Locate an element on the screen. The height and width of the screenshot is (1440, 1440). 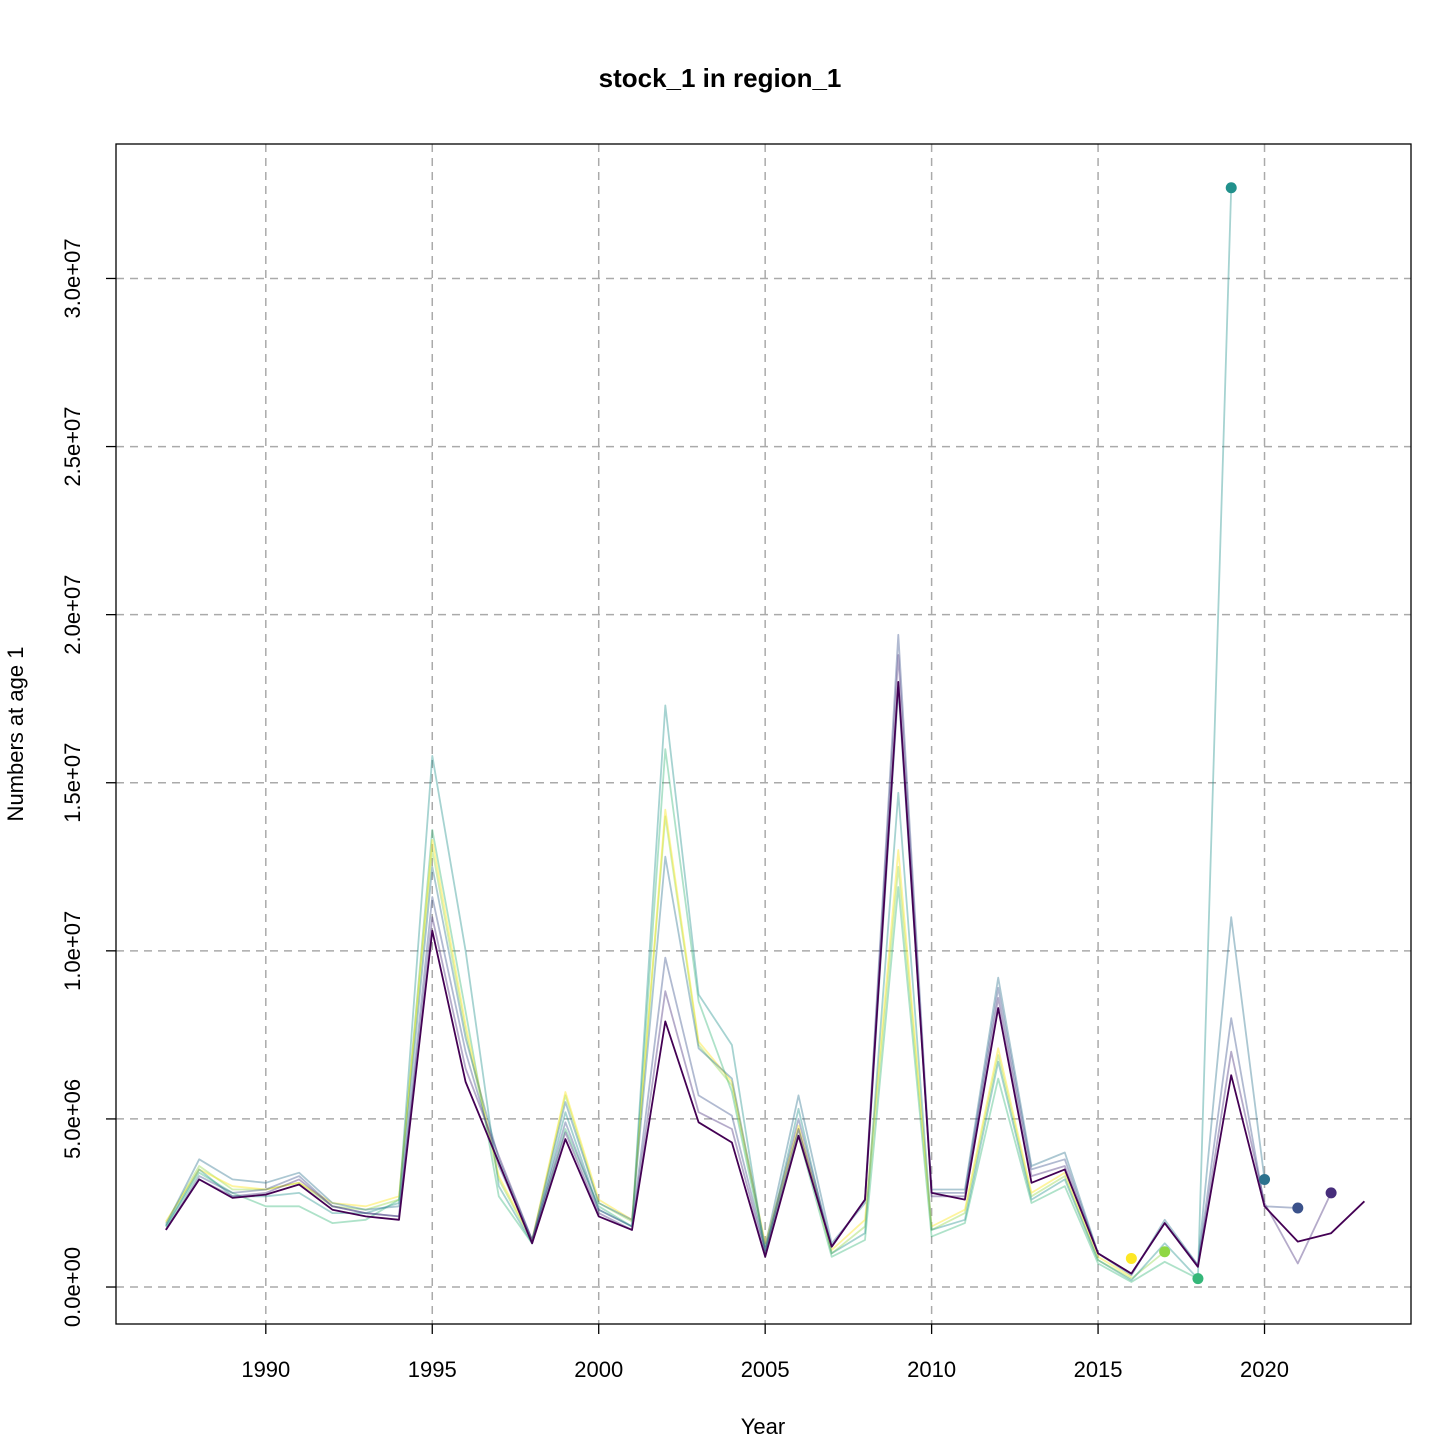
y-tick-label: 1.0e+07 is located at coordinates (72, 951).